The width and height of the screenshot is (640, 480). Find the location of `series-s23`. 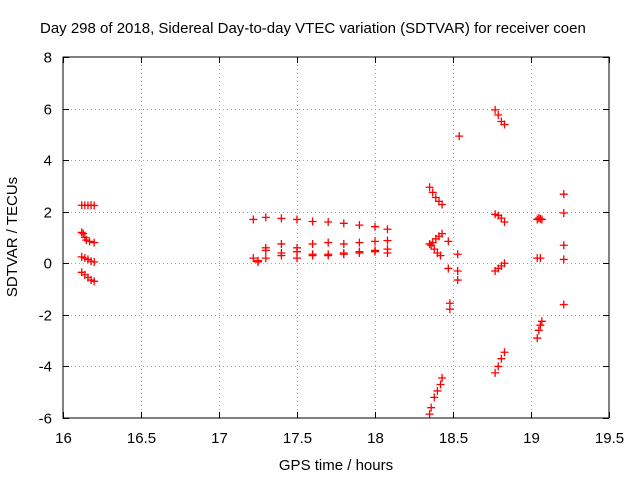

series-s23 is located at coordinates (563, 249).